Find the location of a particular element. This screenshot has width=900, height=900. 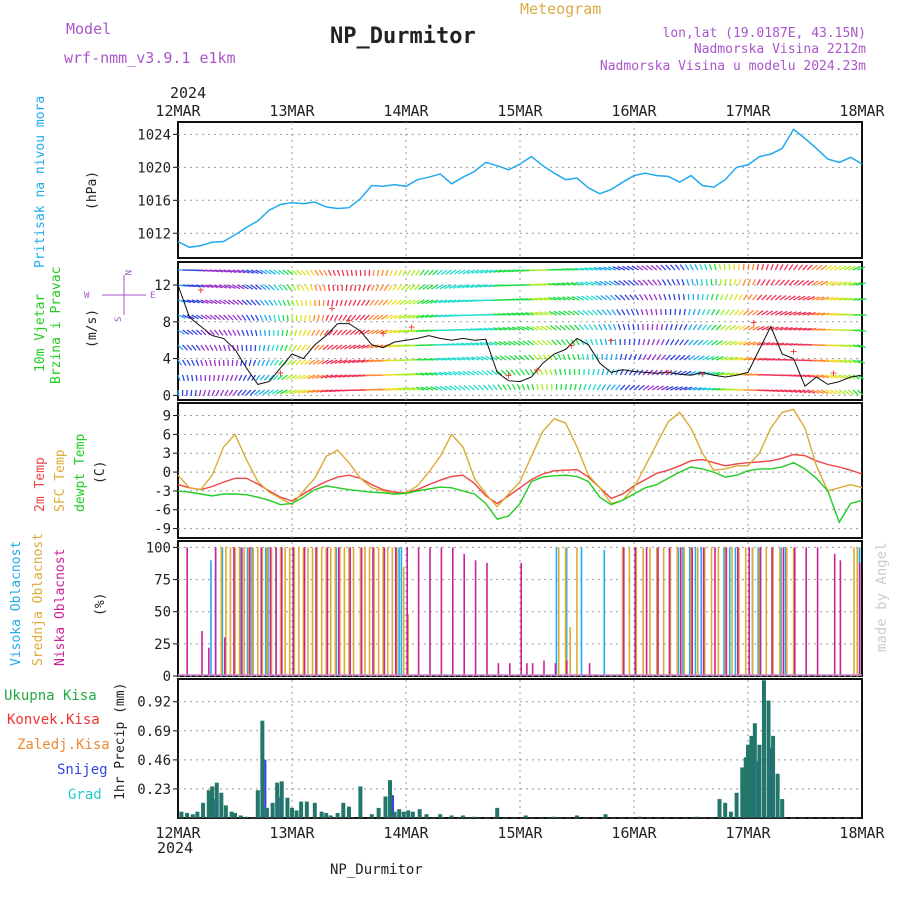

top-date-label: 18MAR is located at coordinates (862, 111).